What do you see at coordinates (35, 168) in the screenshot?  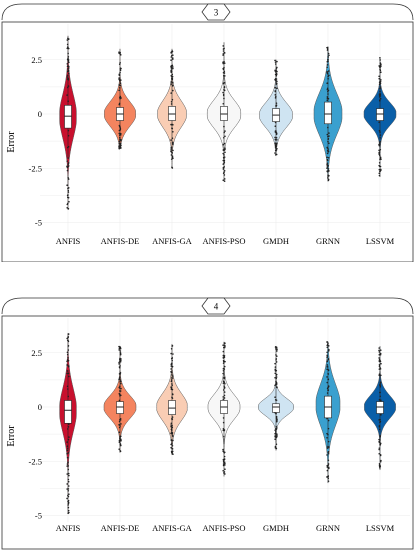 I see `y-tick-label: -2.5` at bounding box center [35, 168].